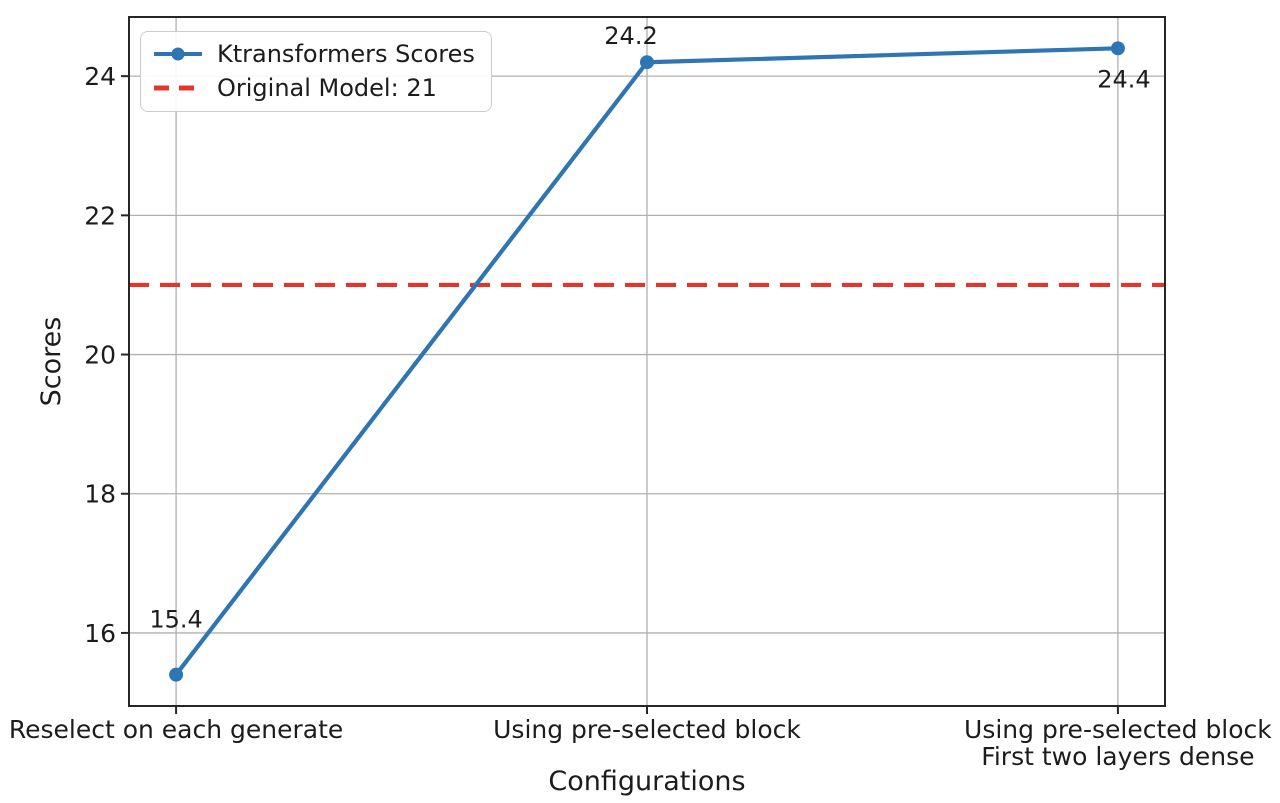 Image resolution: width=1280 pixels, height=803 pixels. What do you see at coordinates (175, 620) in the screenshot?
I see `point-label: 15.4` at bounding box center [175, 620].